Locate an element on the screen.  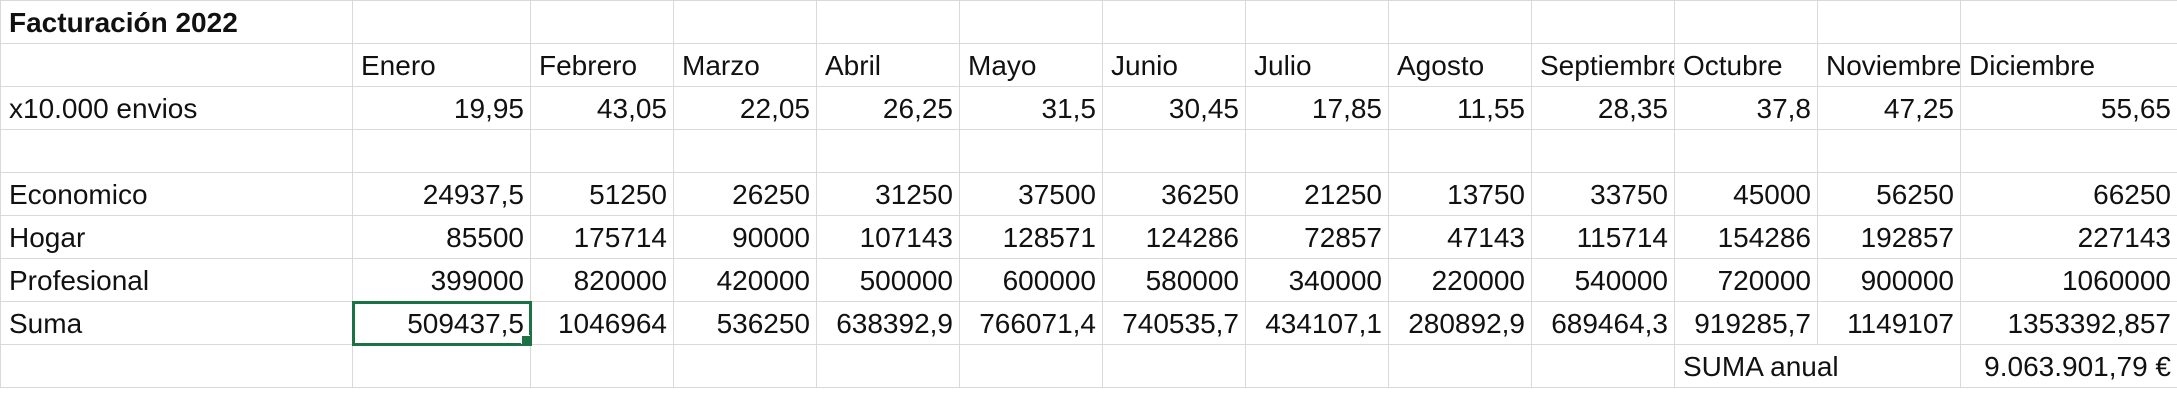
value-cell: 31250 is located at coordinates (888, 194).